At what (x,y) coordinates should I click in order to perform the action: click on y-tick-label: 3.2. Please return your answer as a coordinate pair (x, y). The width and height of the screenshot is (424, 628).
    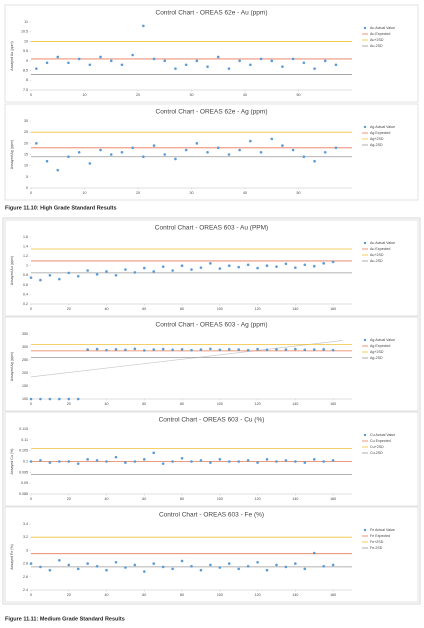
    Looking at the image, I should click on (25, 537).